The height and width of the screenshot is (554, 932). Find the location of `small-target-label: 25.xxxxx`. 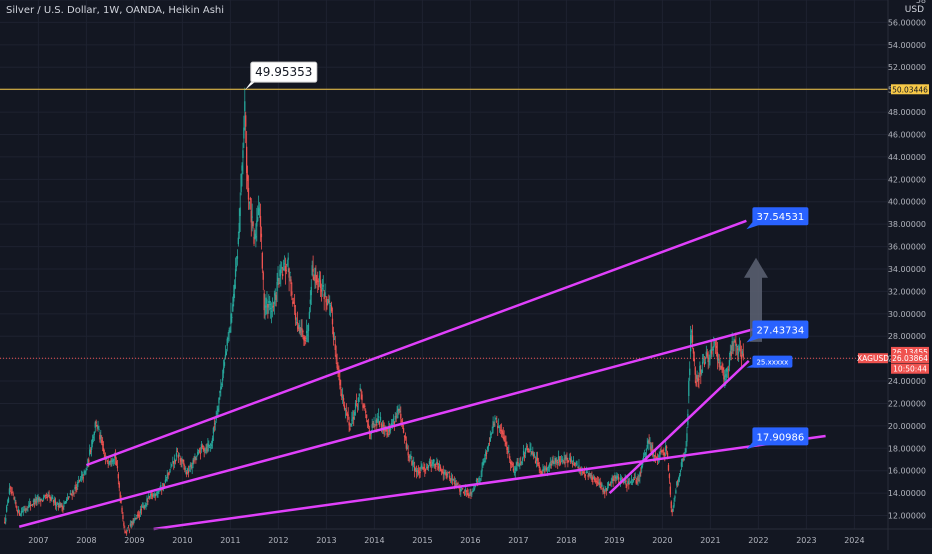

small-target-label: 25.xxxxx is located at coordinates (769, 361).